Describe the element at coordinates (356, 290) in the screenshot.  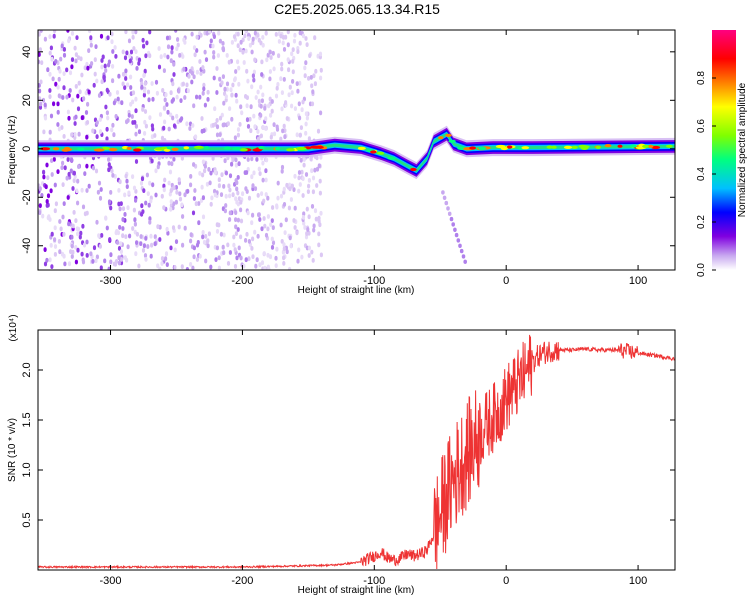
I see `spectrogram-x-label: Height of straight line (km)` at that location.